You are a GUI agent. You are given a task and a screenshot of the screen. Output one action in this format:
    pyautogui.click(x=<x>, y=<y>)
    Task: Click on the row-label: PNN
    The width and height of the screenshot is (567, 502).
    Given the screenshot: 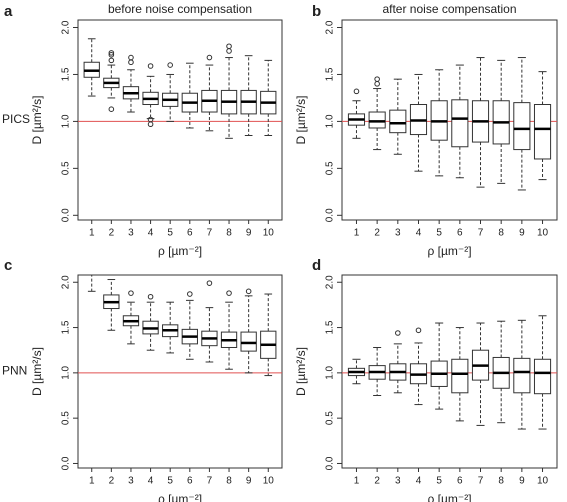 What is the action you would take?
    pyautogui.click(x=14, y=371)
    